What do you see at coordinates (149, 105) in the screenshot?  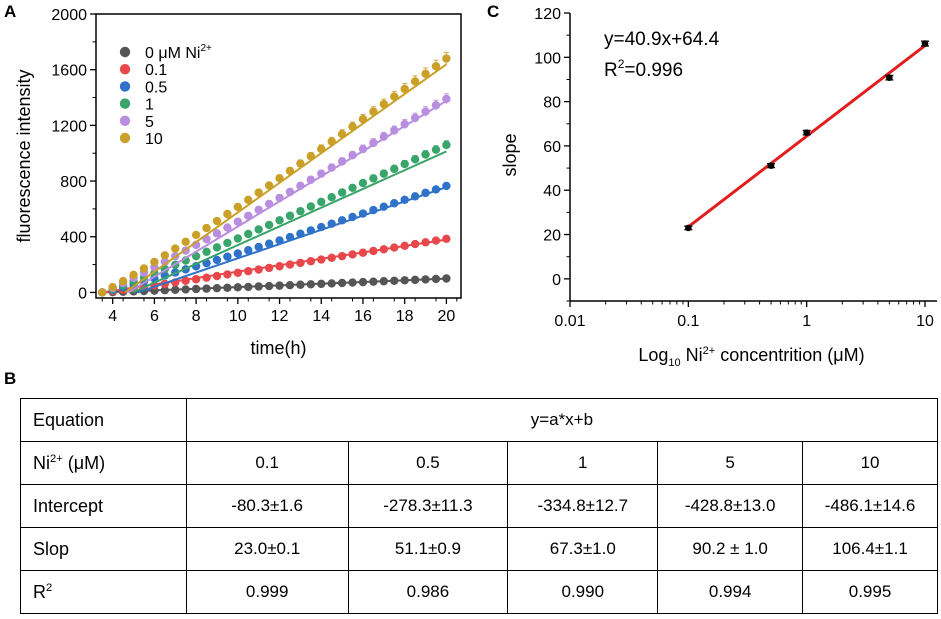 I see `legend-label-a-1: 1` at bounding box center [149, 105].